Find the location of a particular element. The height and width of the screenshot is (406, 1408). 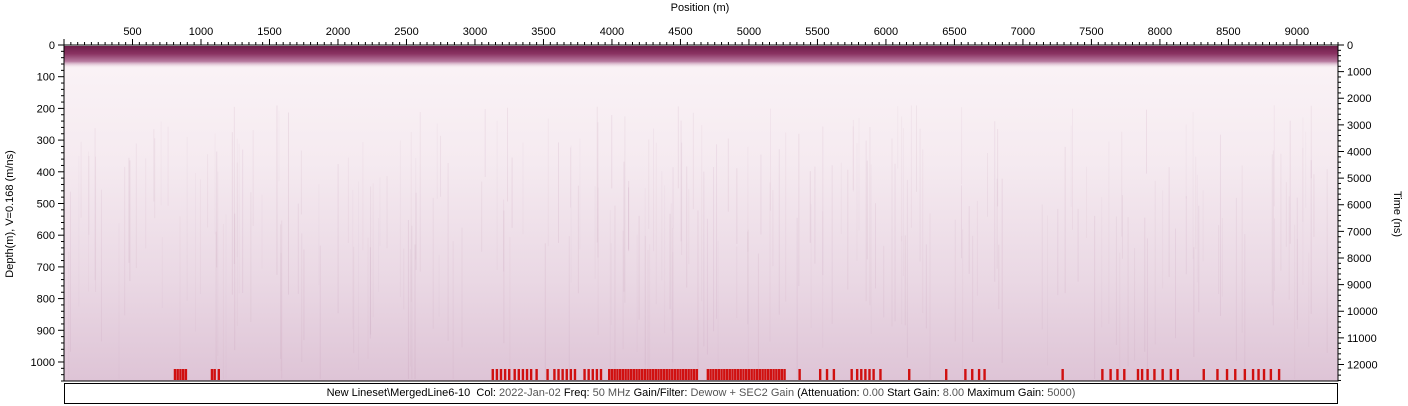

depth-axis-label: Depth(m), V=0.168 (m/ns) is located at coordinates (10, 213).